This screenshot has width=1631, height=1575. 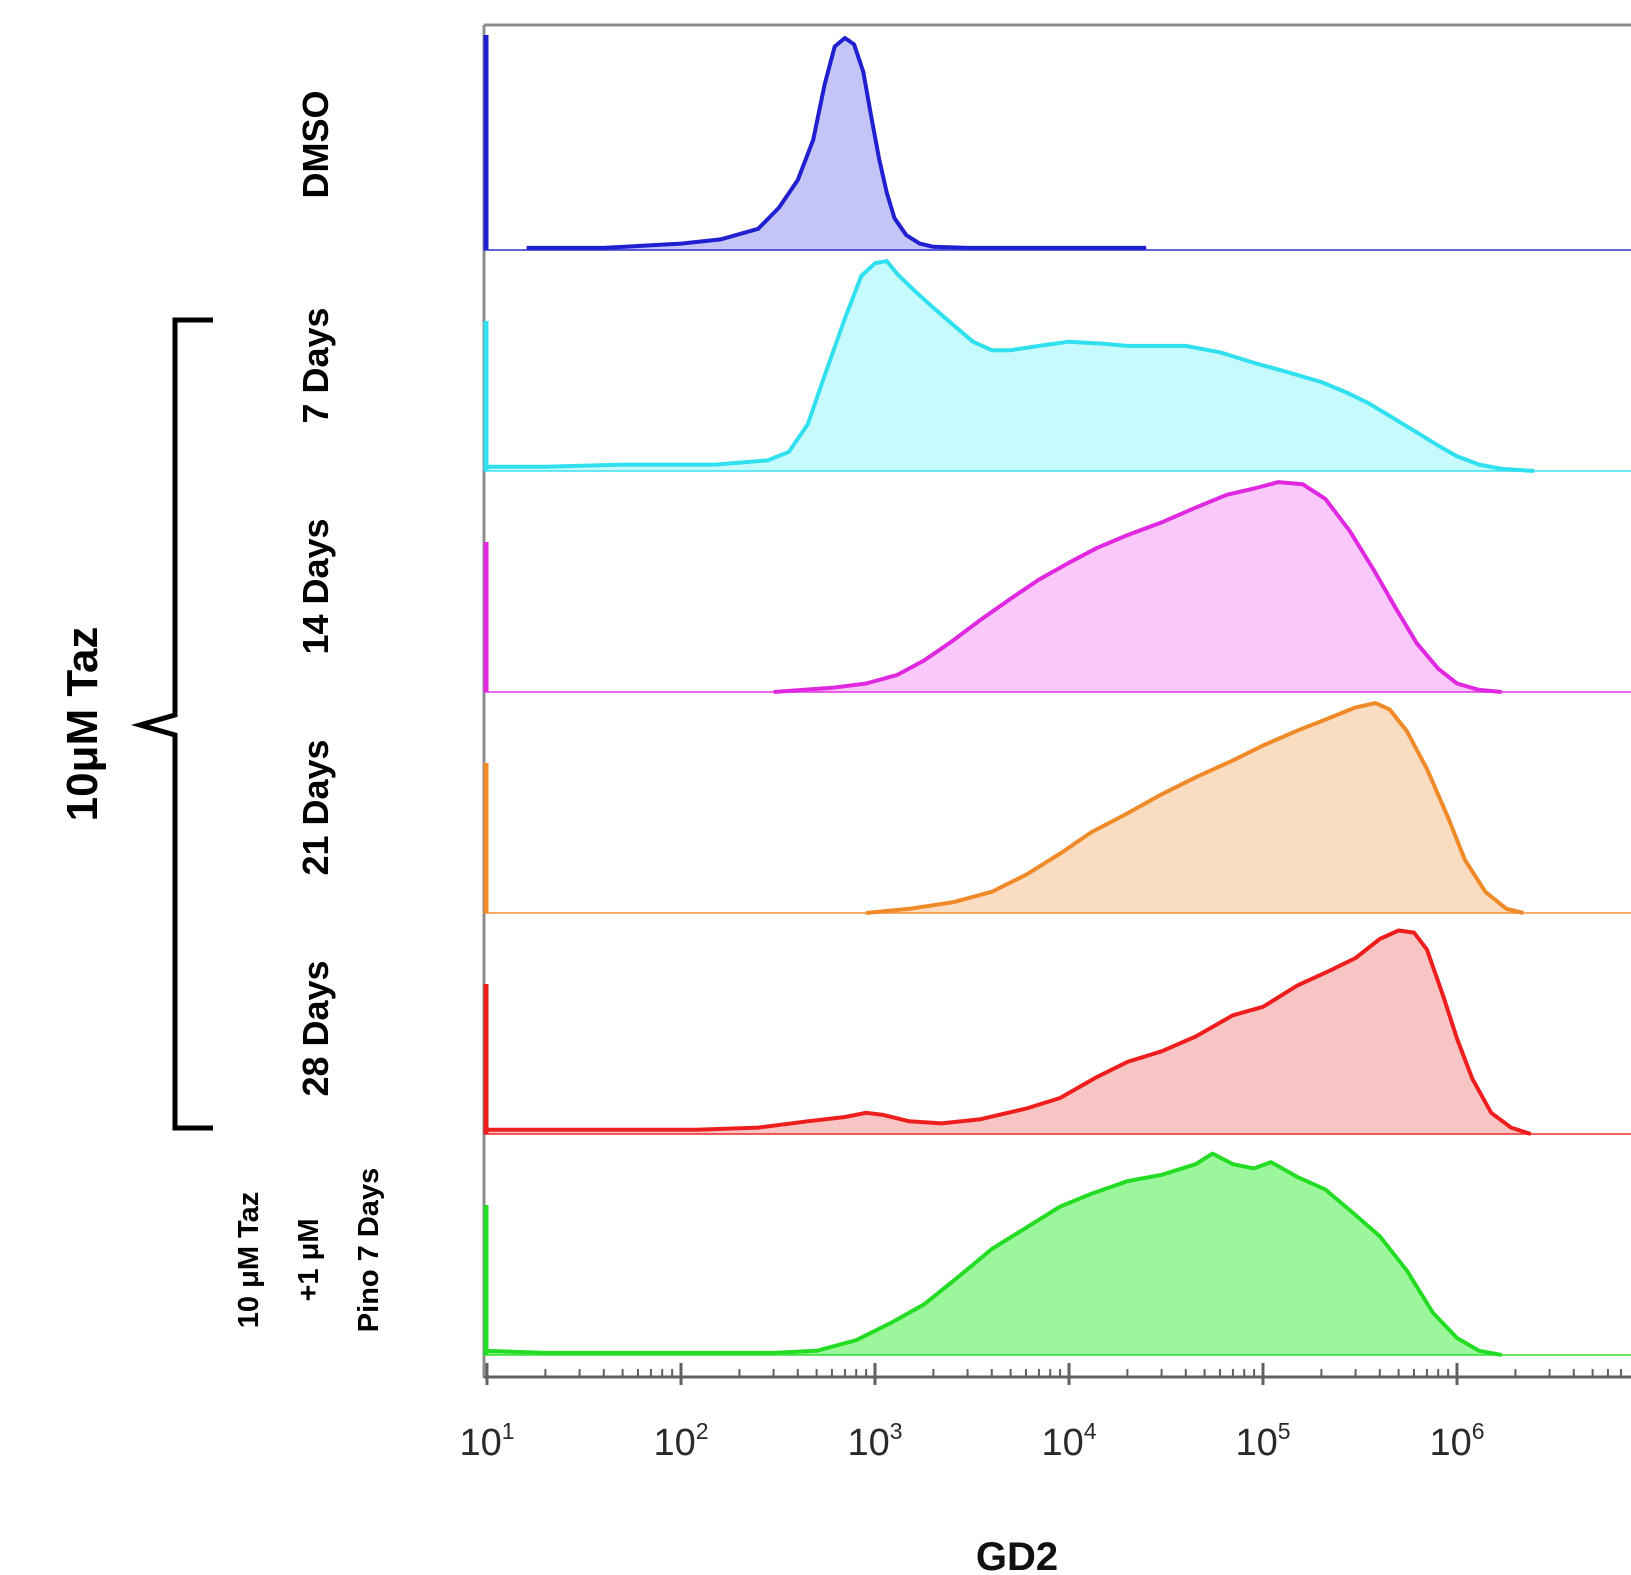 I want to click on x-tick-label-2: 10³, so click(x=874, y=1441).